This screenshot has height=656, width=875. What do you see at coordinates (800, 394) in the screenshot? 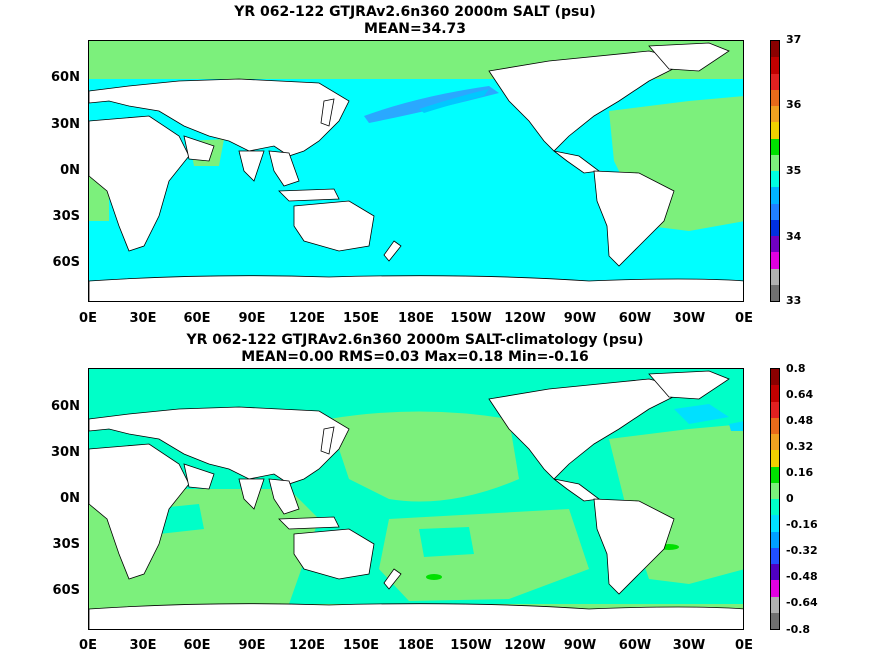
I see `bottom-colorbar-label: 0.64` at bounding box center [800, 394].